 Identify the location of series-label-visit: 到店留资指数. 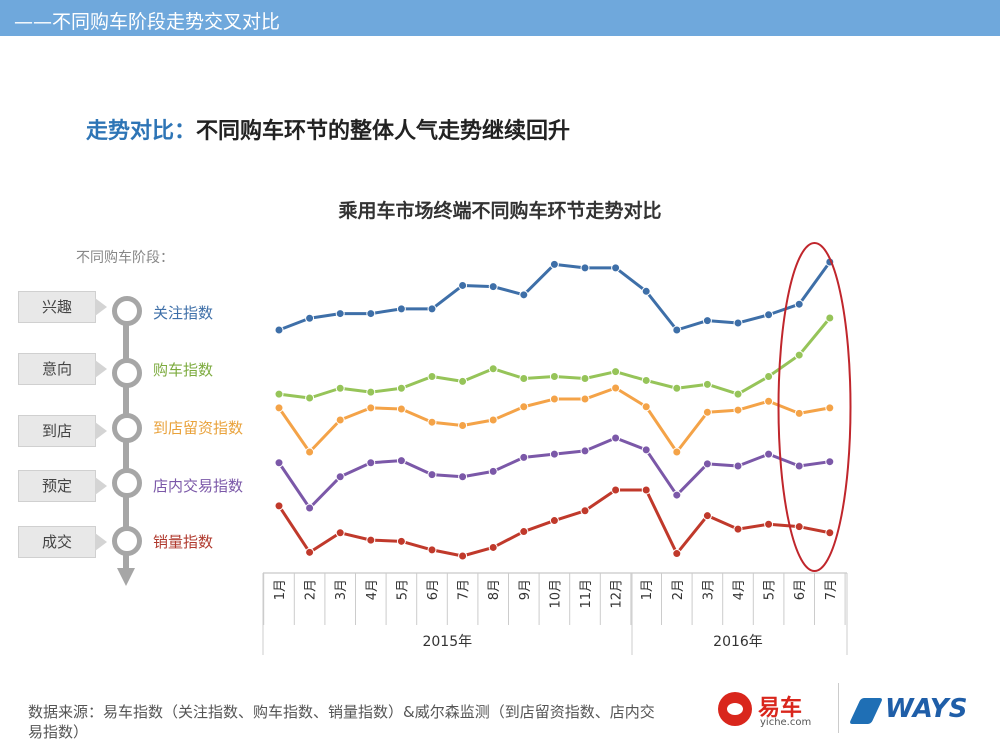
(198, 428).